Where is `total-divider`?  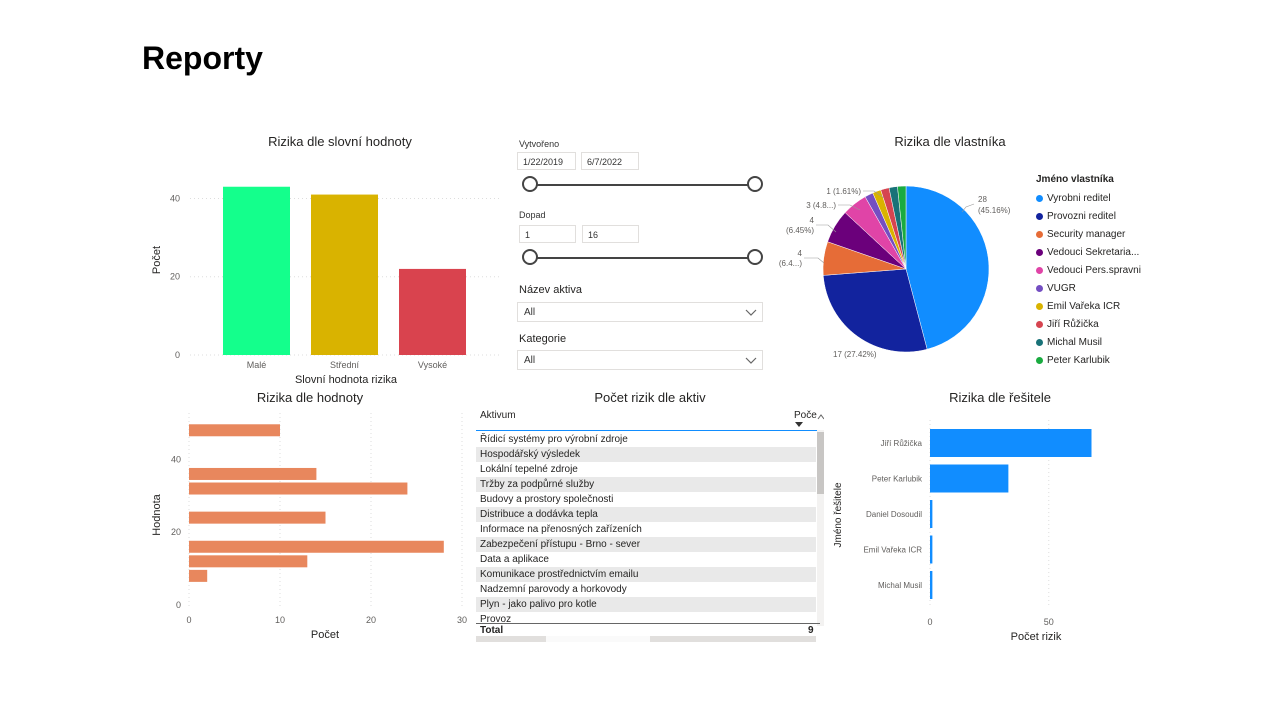
total-divider is located at coordinates (648, 623).